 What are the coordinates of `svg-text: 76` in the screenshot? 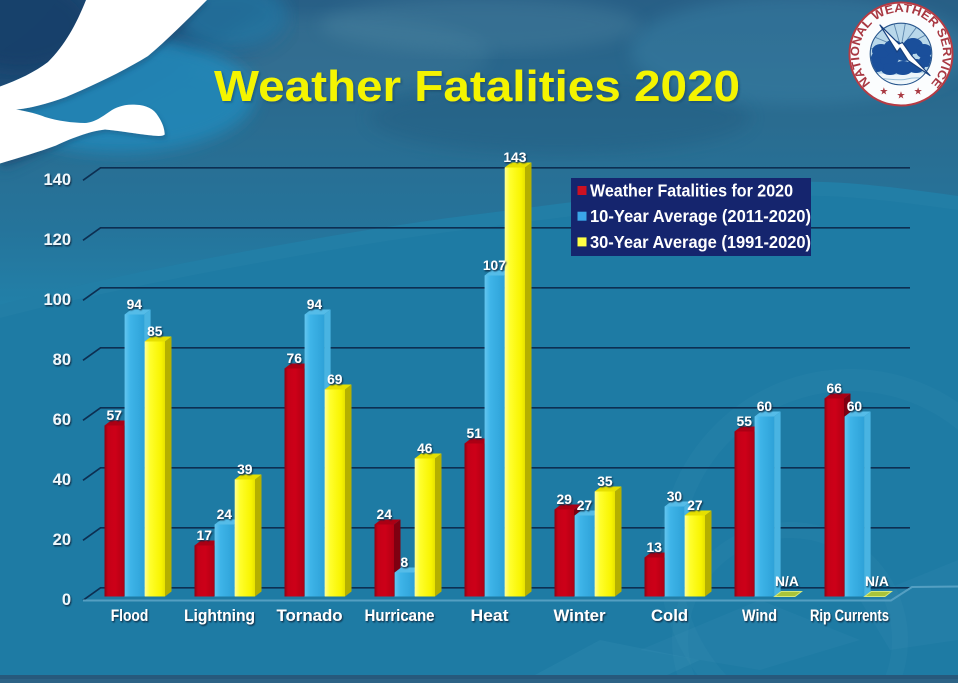 It's located at (295, 358).